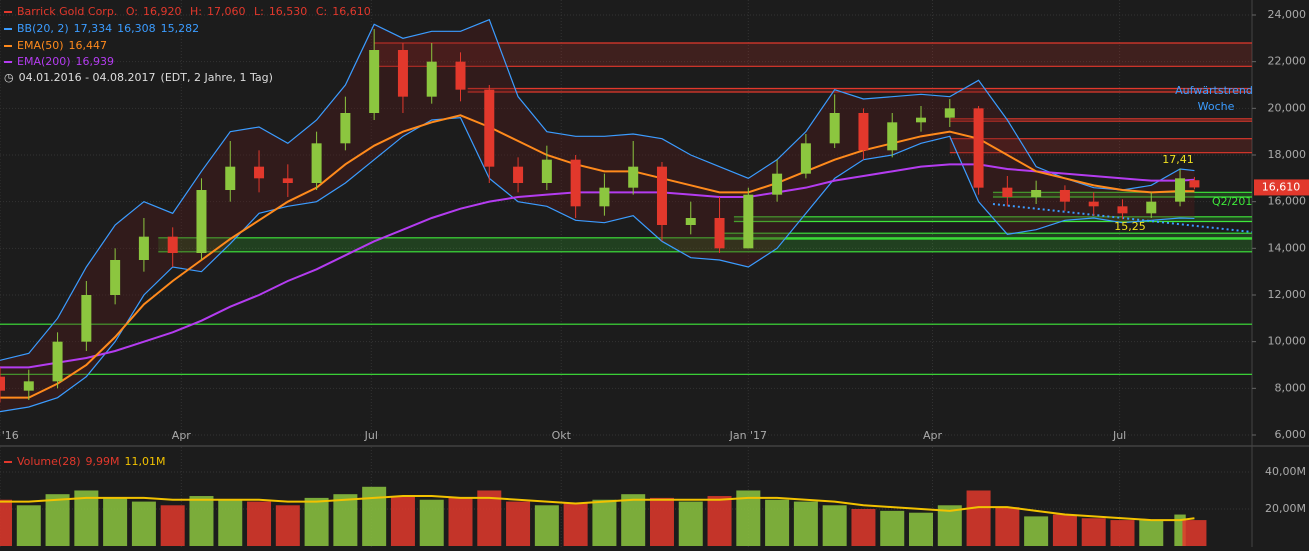  Describe the element at coordinates (562, 435) in the screenshot. I see `x-tick-label: Okt` at that location.